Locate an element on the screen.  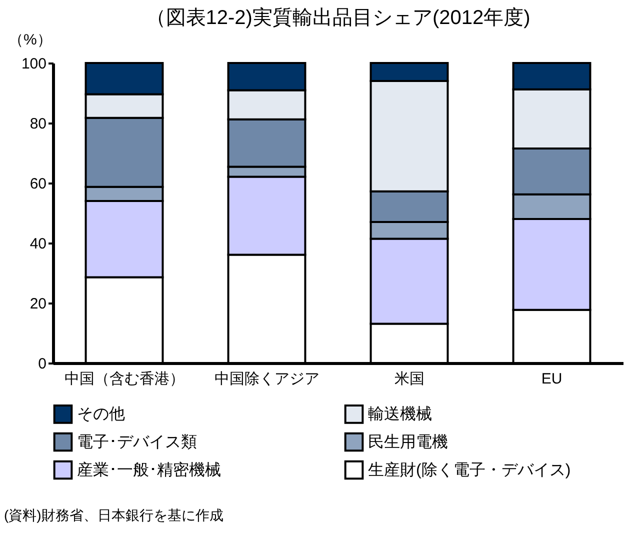
legend-label: その他 is located at coordinates (101, 415).